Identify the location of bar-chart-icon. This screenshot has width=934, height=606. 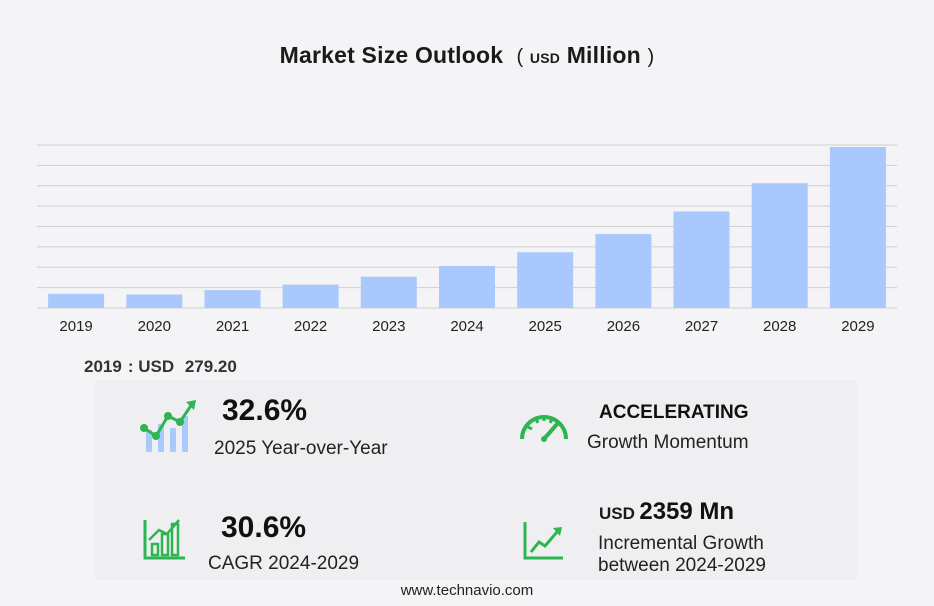
(164, 539).